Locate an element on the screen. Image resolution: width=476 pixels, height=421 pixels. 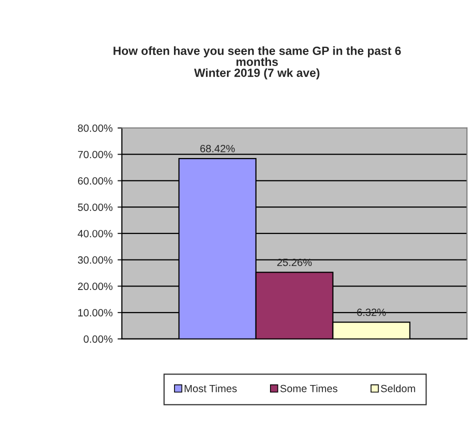
text: 25.26% is located at coordinates (294, 262).